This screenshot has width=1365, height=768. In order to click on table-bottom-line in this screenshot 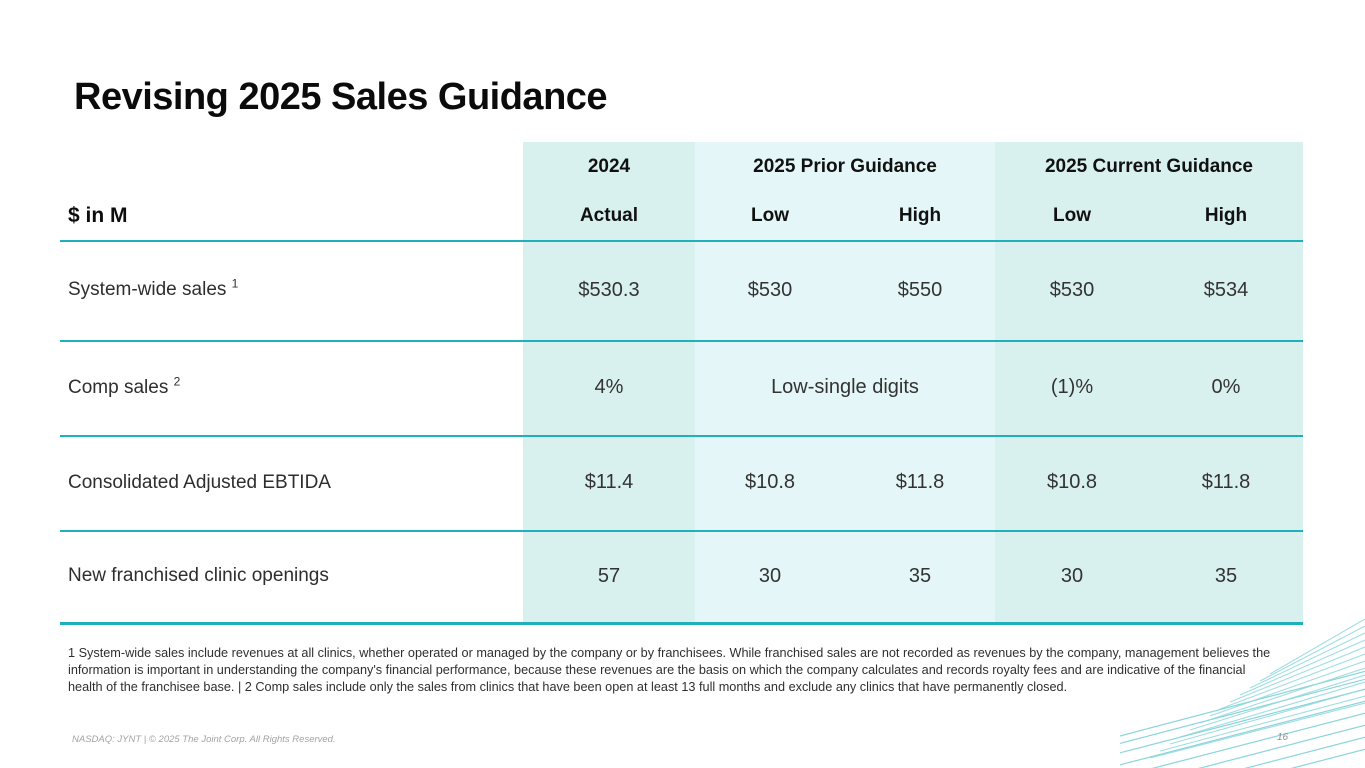, I will do `click(681, 623)`.